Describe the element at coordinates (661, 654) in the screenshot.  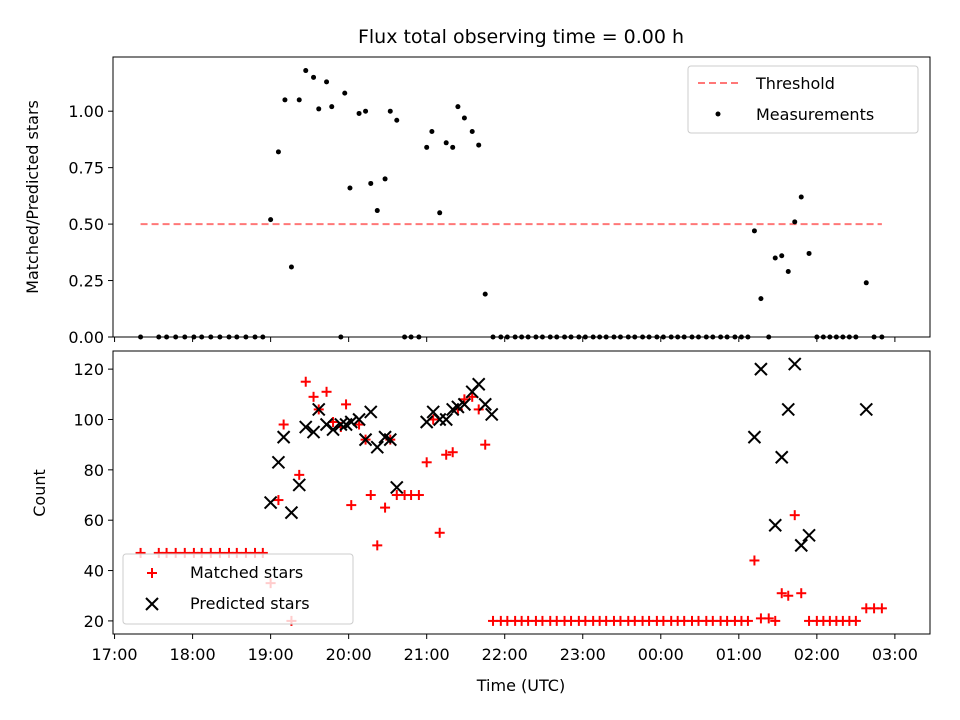
I see `bottom-x-tick-label: 00:00` at that location.